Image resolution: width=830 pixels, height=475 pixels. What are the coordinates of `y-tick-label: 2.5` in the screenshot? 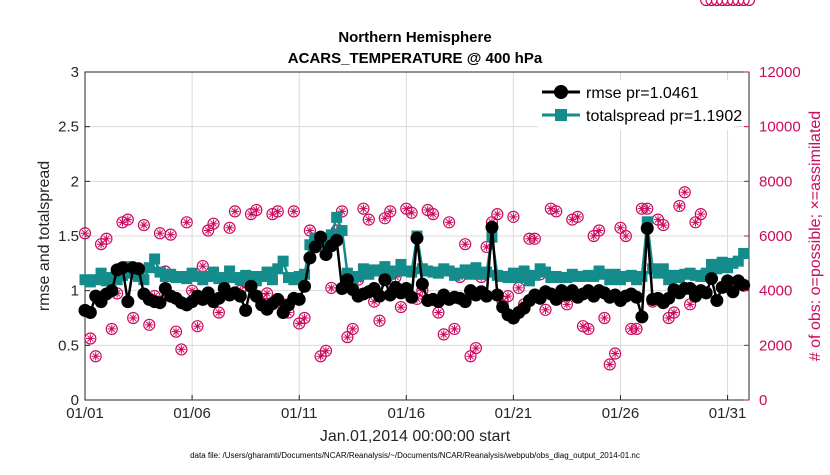 It's located at (68, 127).